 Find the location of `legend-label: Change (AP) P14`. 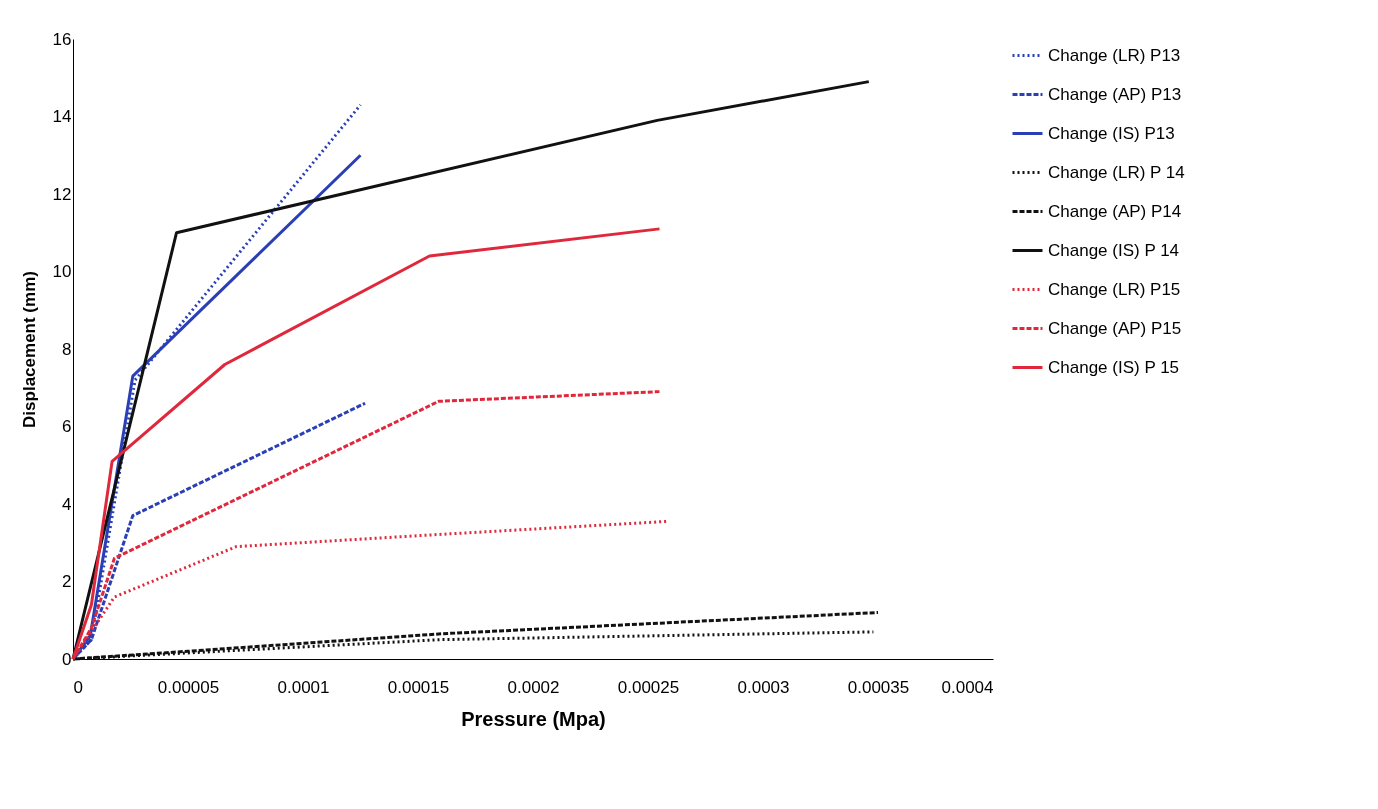

legend-label: Change (AP) P14 is located at coordinates (1115, 211).